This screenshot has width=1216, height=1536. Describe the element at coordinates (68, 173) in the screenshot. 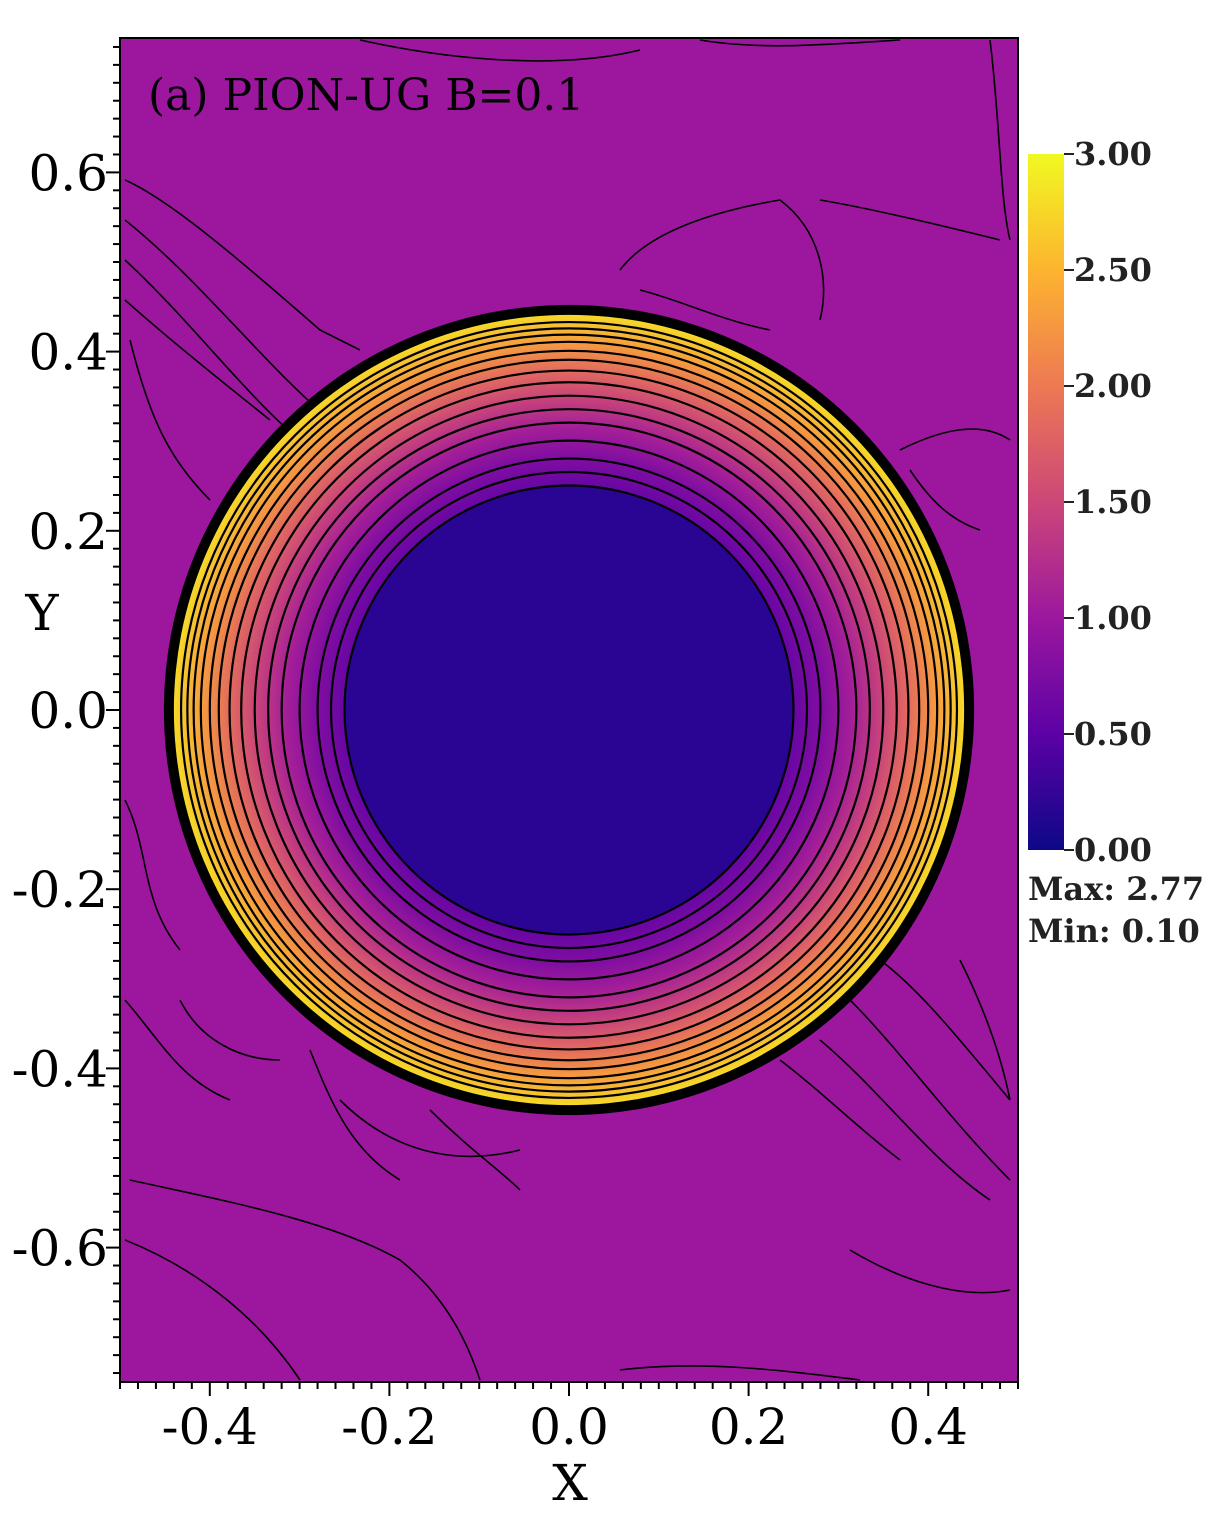

I see `y-tick-label: 0.6` at that location.